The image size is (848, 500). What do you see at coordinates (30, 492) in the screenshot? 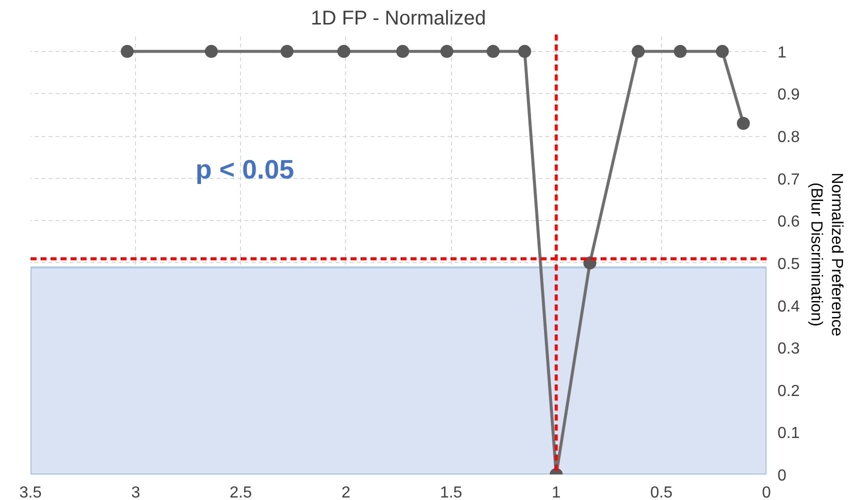
I see `x-tick-label: 3.5` at bounding box center [30, 492].